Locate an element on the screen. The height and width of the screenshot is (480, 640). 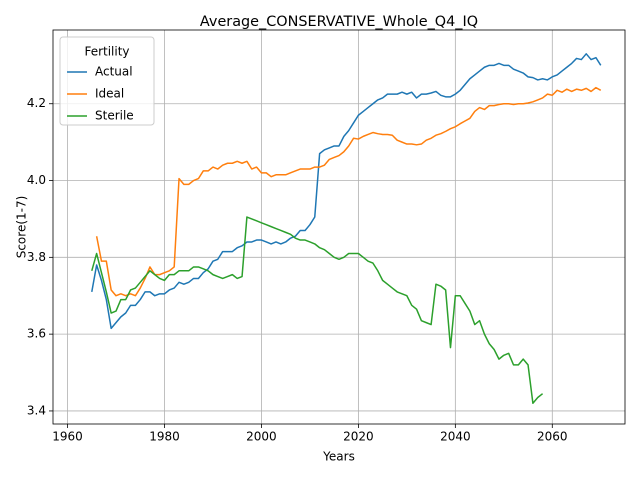
y-axis-label: Score(1-7) is located at coordinates (22, 227).